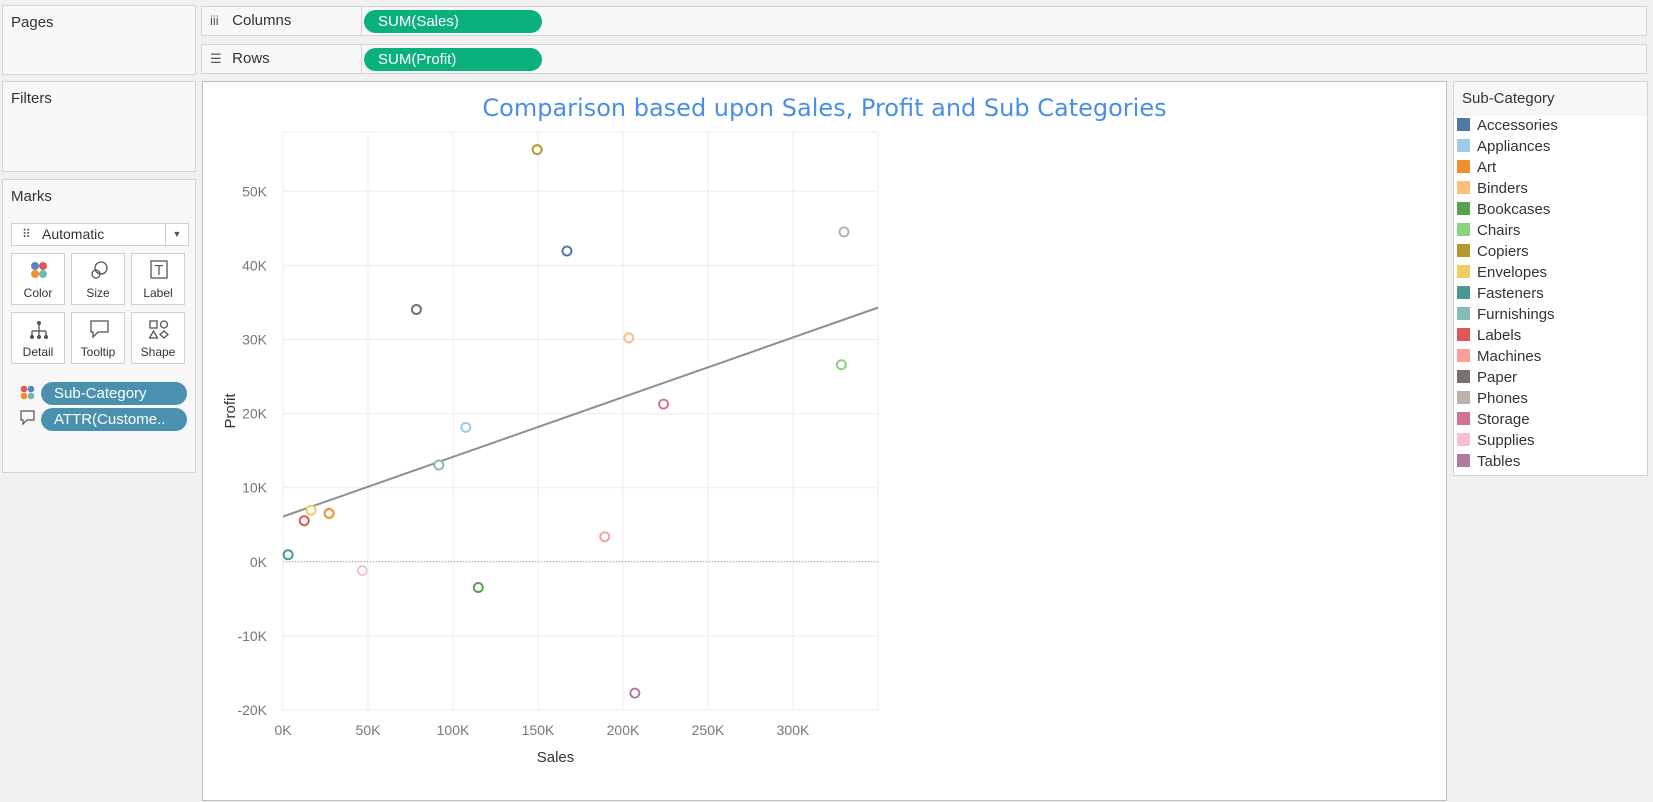 The image size is (1653, 802). Describe the element at coordinates (1499, 357) in the screenshot. I see `legend-item: Machines` at that location.